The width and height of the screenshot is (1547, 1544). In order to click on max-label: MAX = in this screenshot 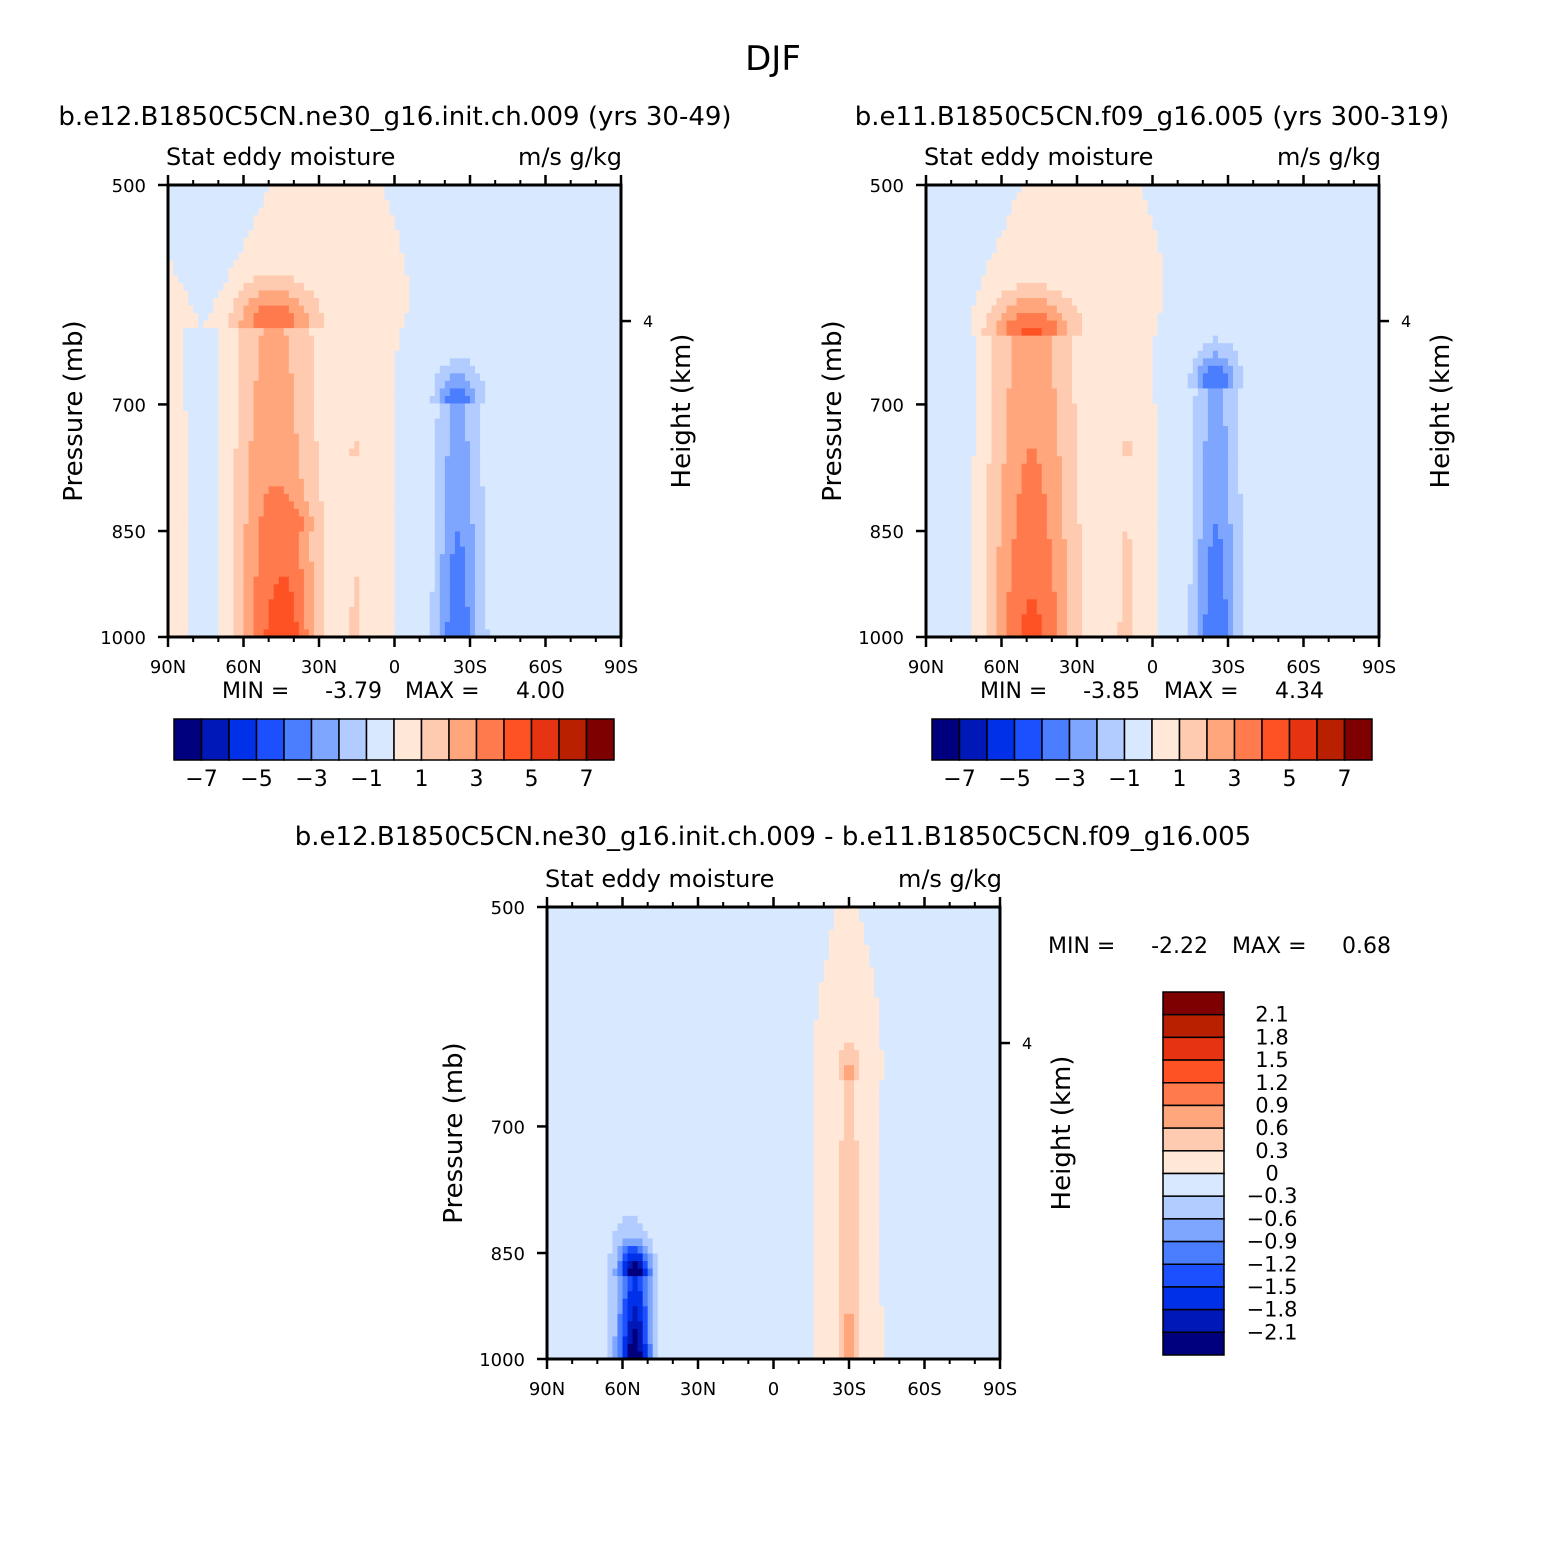, I will do `click(442, 691)`.